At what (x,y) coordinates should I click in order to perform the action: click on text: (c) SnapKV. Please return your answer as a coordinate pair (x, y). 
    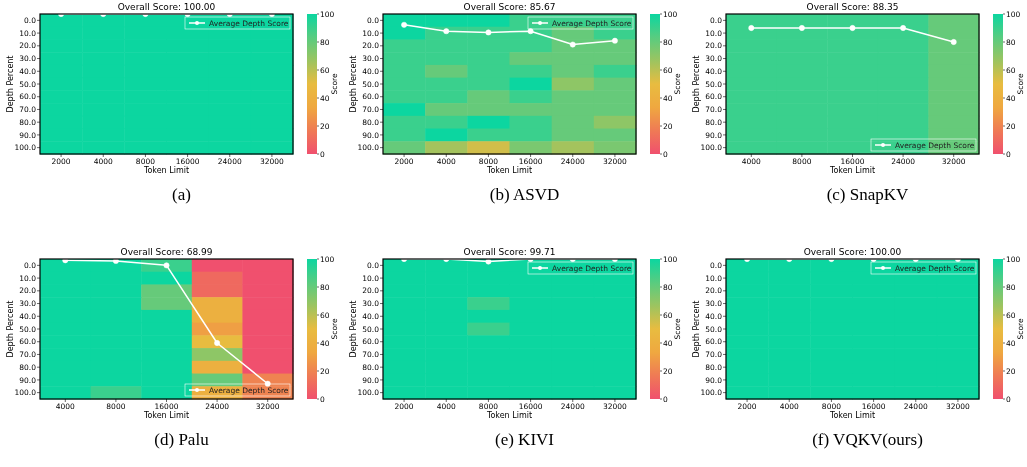
    Looking at the image, I should click on (868, 194).